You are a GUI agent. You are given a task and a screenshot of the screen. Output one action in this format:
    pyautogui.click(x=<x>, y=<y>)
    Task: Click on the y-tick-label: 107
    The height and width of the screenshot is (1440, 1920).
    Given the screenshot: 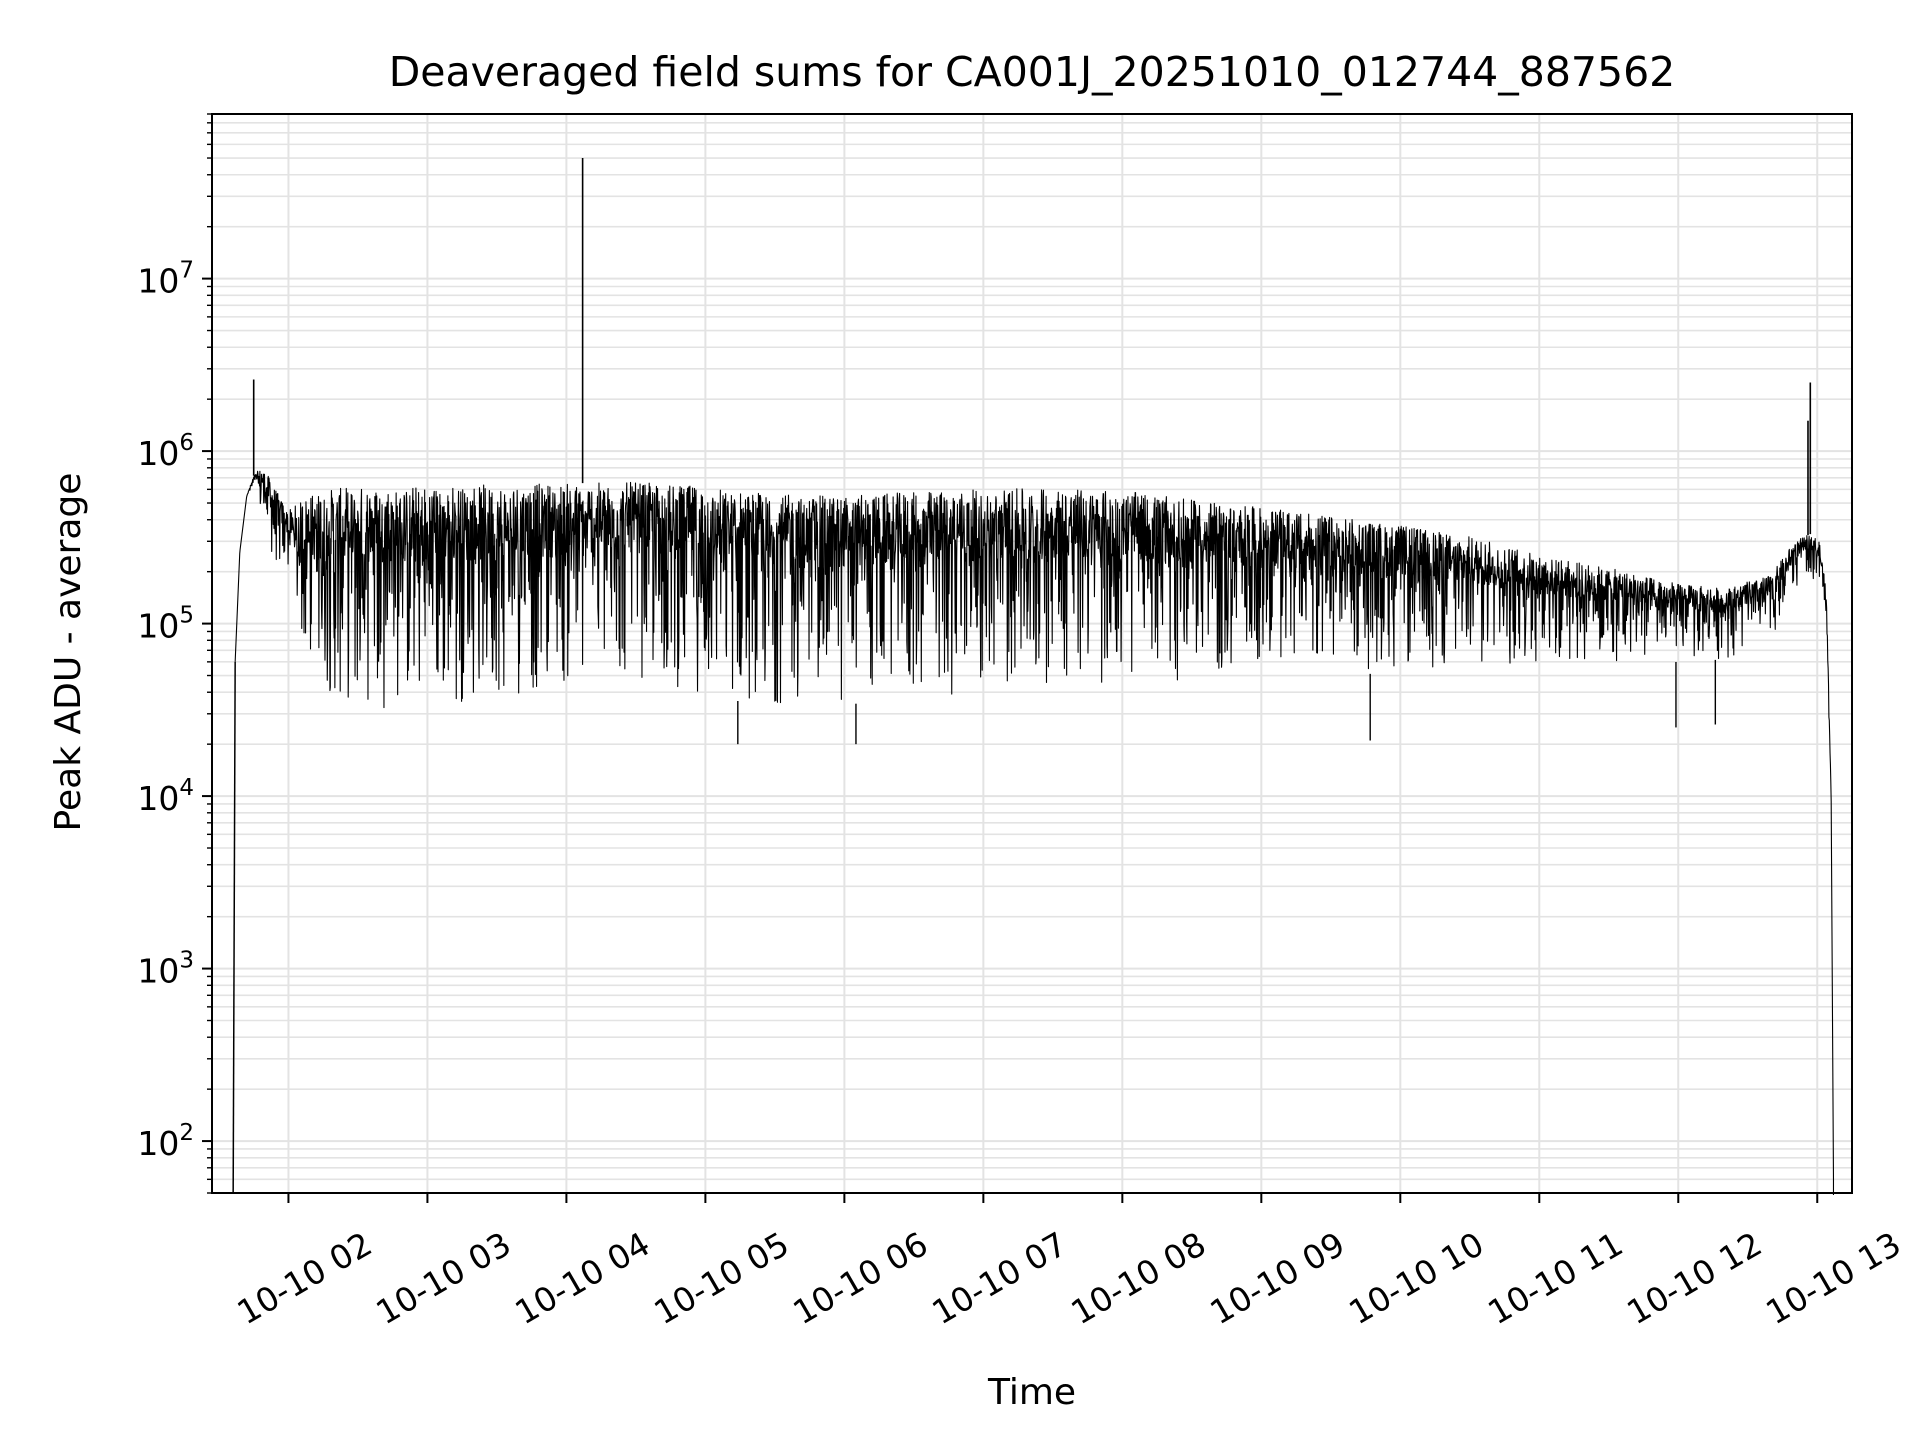 What is the action you would take?
    pyautogui.click(x=165, y=279)
    